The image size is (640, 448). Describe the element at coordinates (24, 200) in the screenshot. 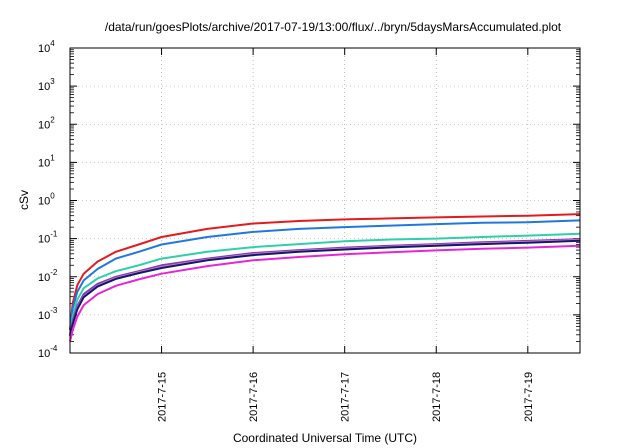

I see `y-axis-label: cSv` at that location.